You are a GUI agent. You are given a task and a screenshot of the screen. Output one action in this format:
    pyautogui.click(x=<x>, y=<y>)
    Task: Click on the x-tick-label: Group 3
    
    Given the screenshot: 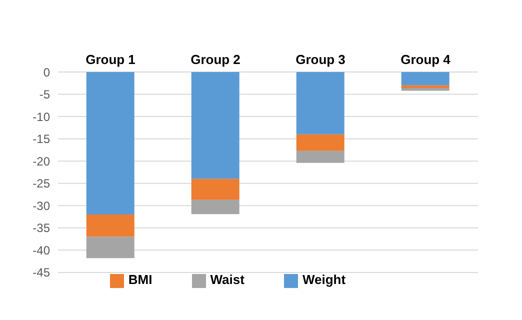 What is the action you would take?
    pyautogui.click(x=321, y=59)
    